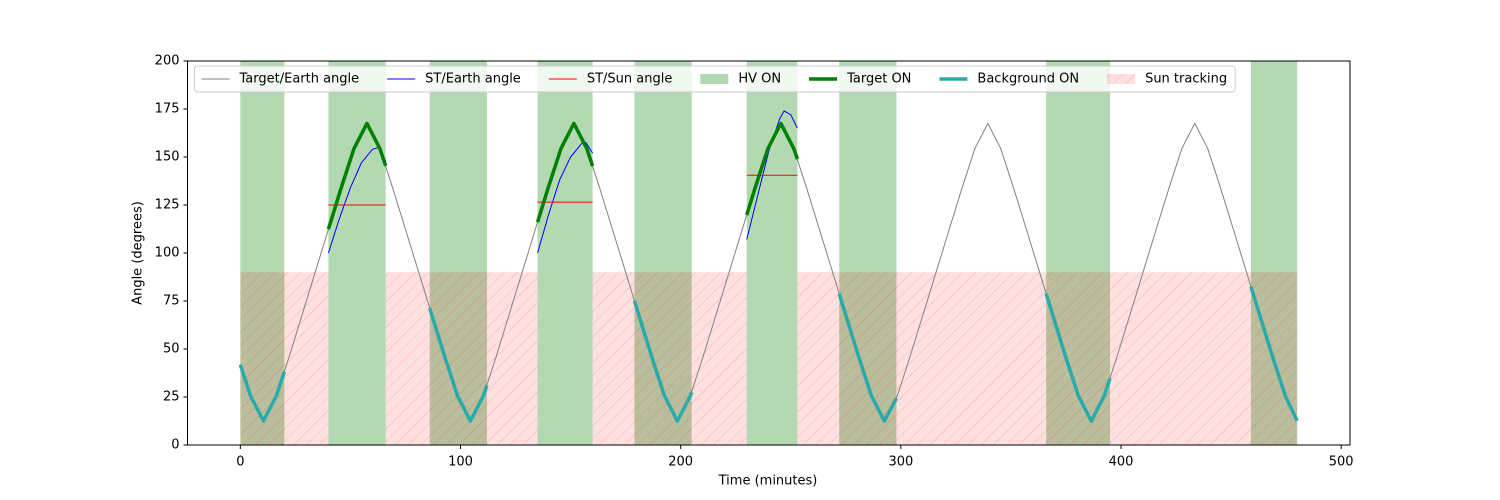 Image resolution: width=1500 pixels, height=500 pixels. What do you see at coordinates (299, 79) in the screenshot?
I see `legend-label: Target/Earth angle` at bounding box center [299, 79].